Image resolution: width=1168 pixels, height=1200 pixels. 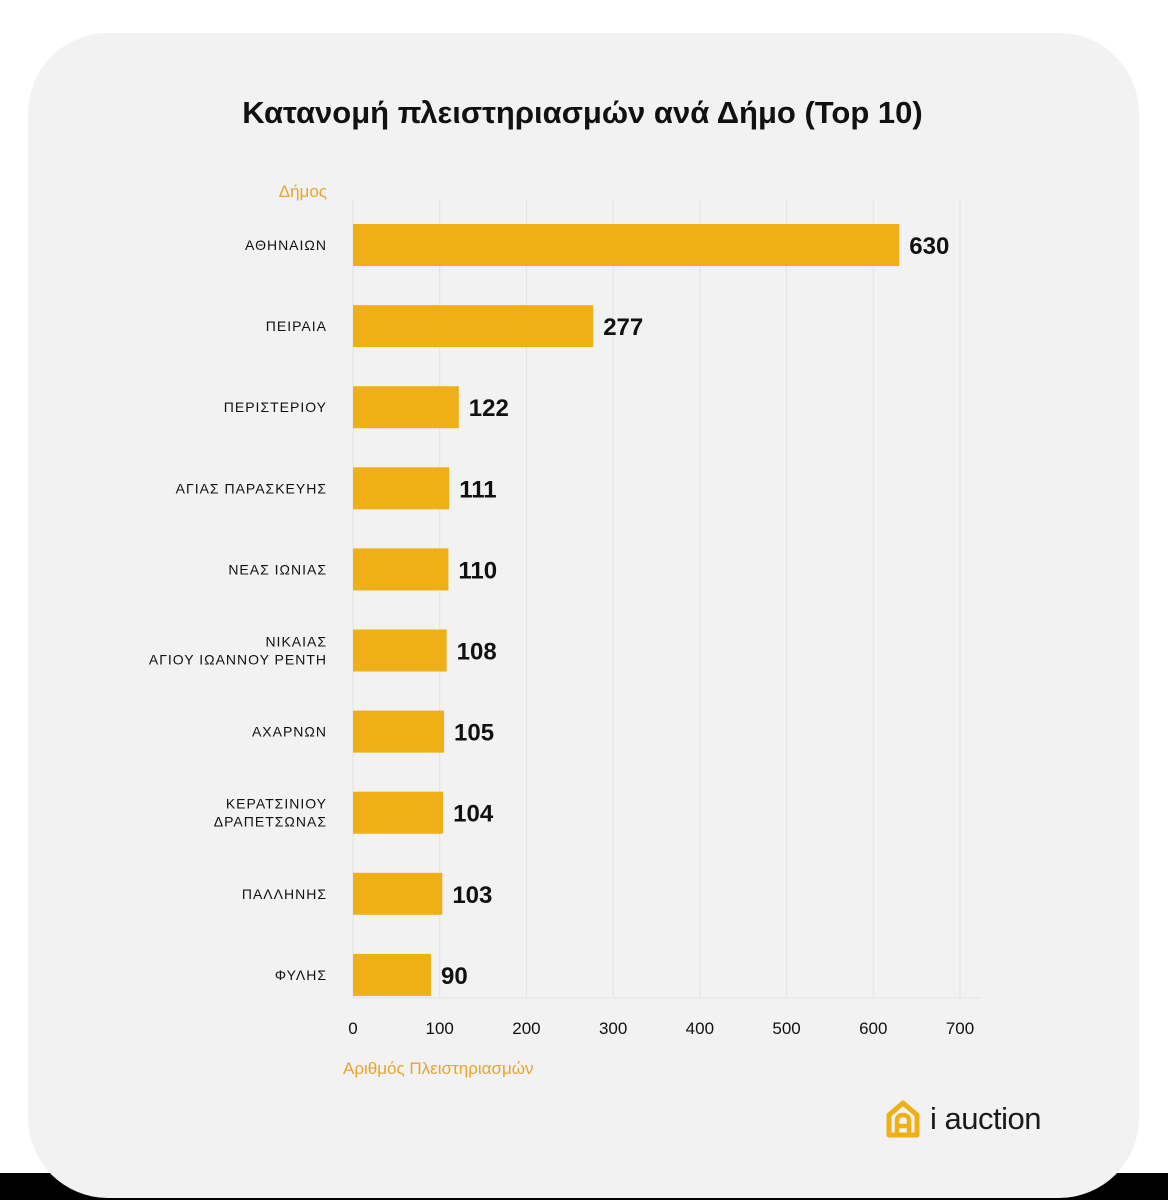 What do you see at coordinates (440, 1028) in the screenshot?
I see `x-tick-label: 100` at bounding box center [440, 1028].